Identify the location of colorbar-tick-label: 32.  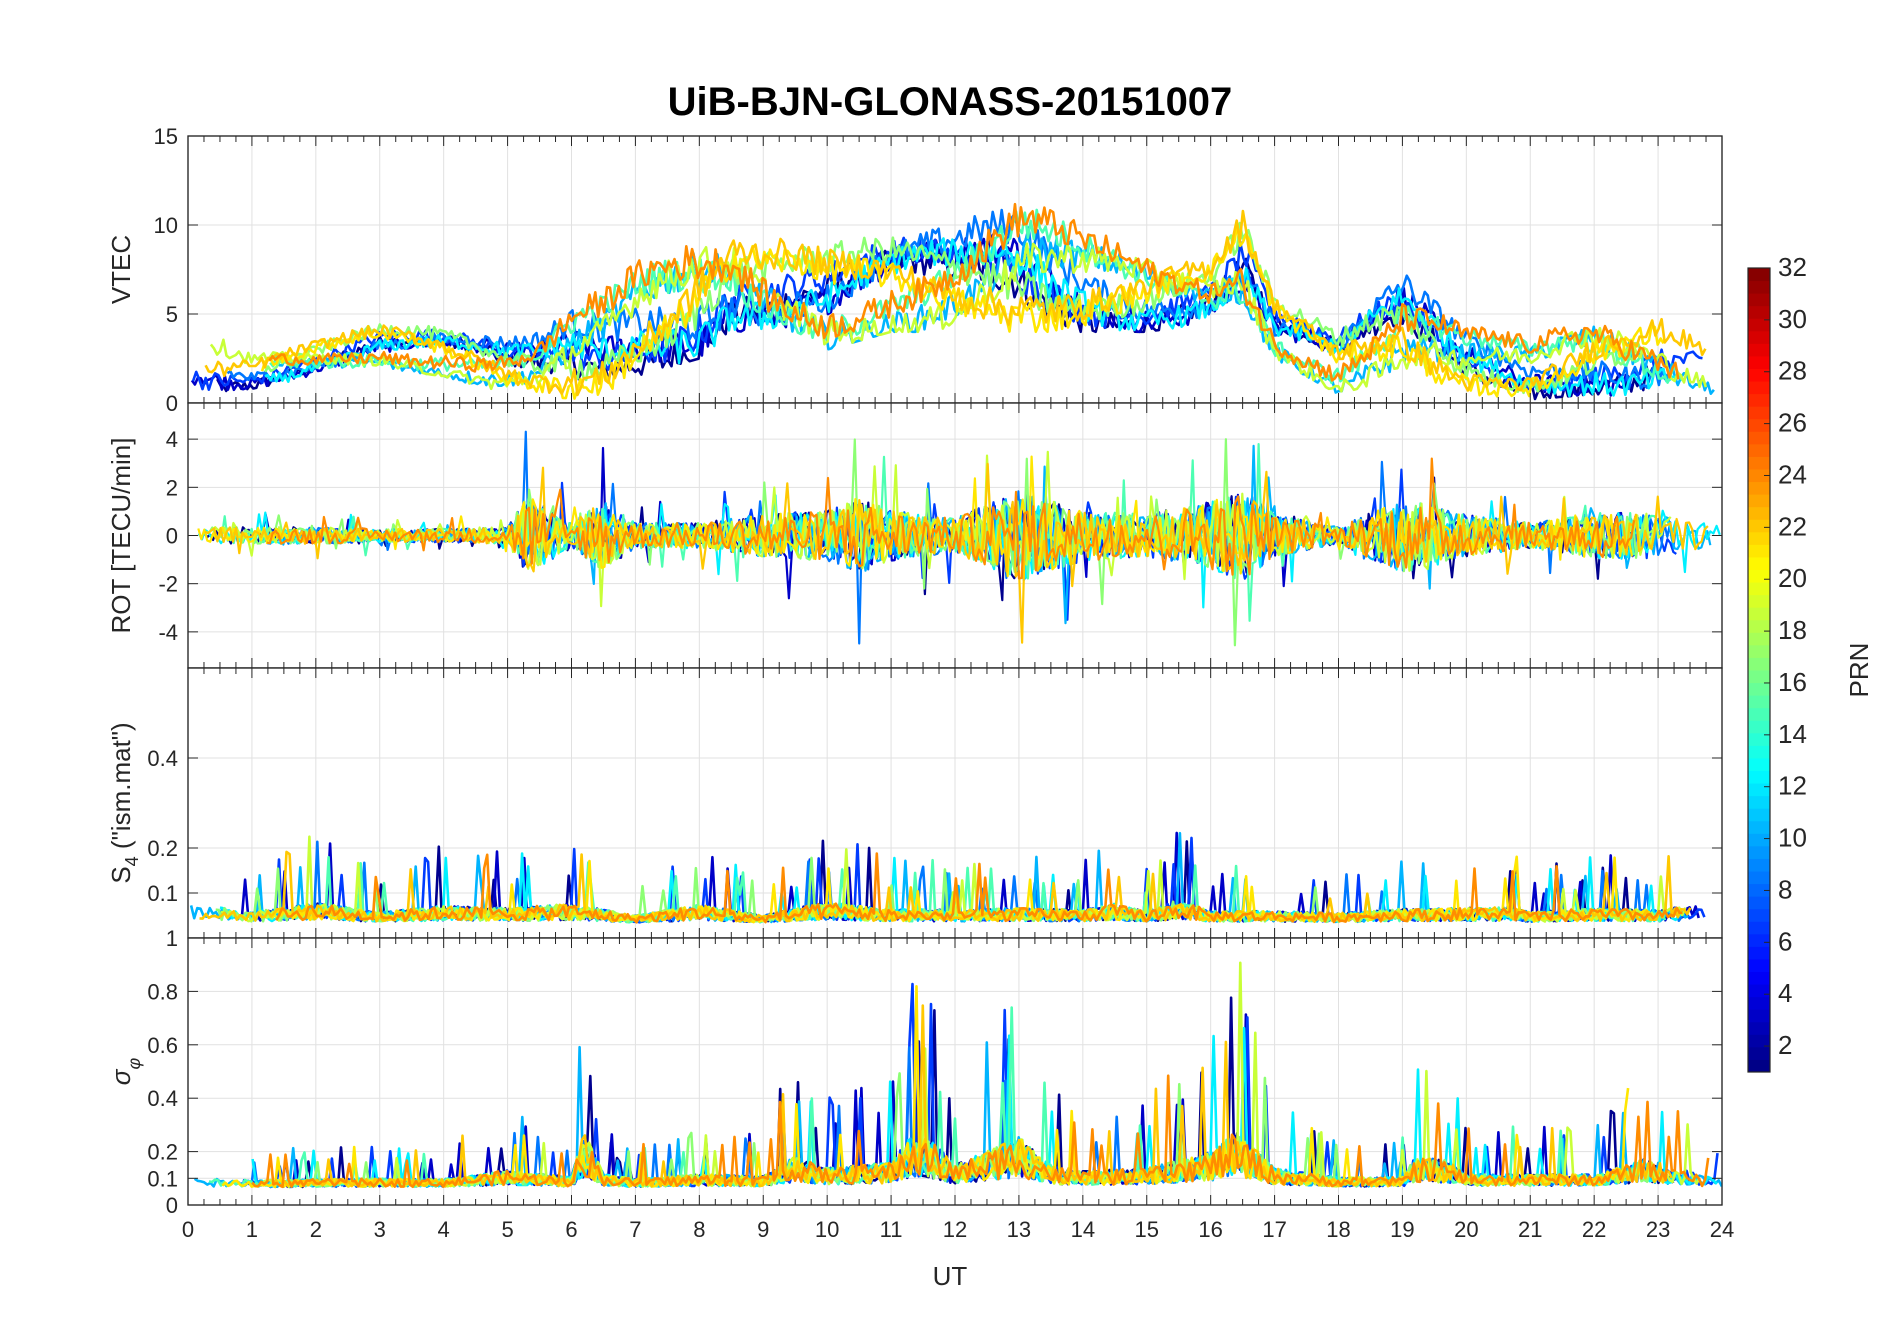
(1792, 267).